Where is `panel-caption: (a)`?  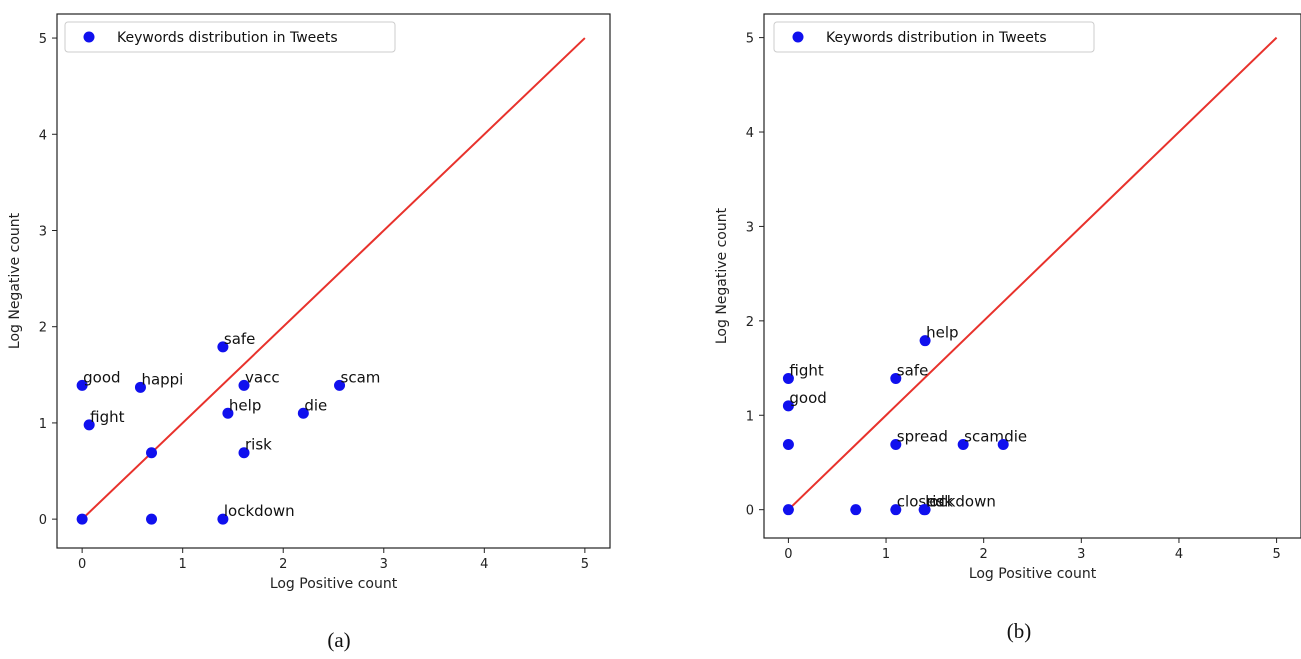 panel-caption: (a) is located at coordinates (338, 640).